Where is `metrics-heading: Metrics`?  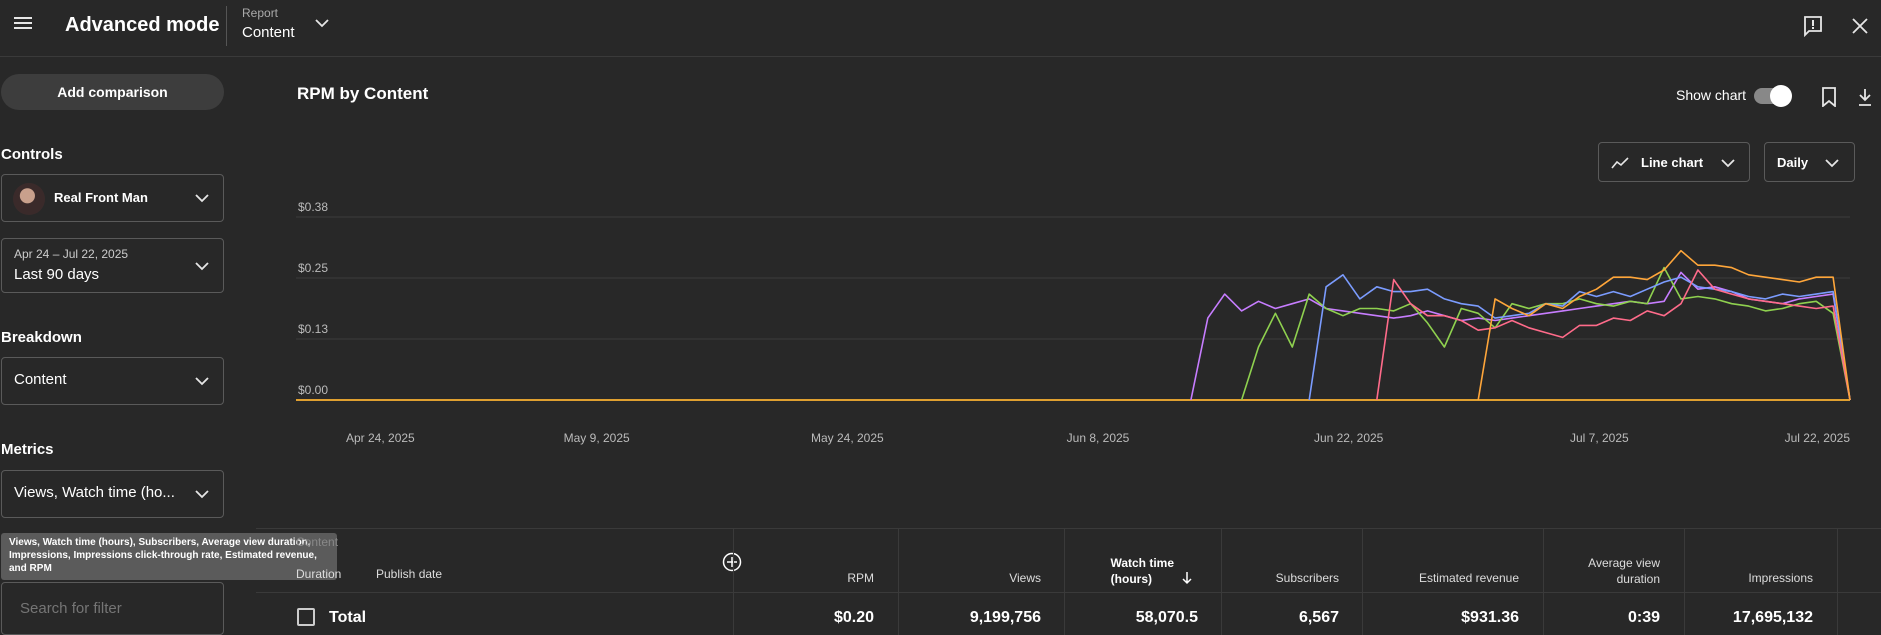
metrics-heading: Metrics is located at coordinates (27, 449).